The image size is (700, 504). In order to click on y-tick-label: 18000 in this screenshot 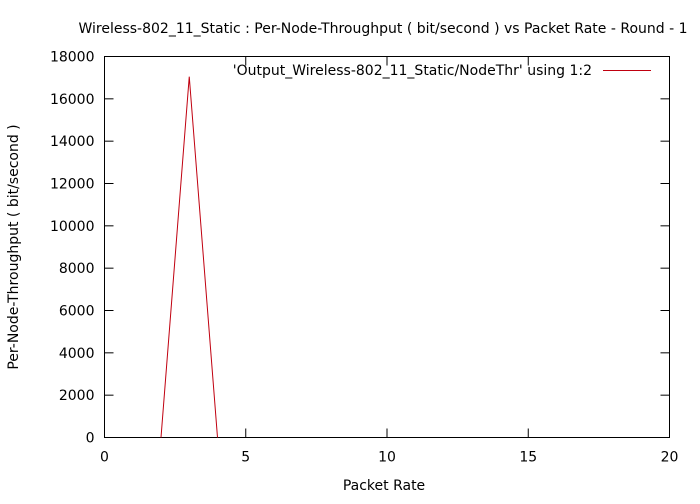, I will do `click(72, 58)`.